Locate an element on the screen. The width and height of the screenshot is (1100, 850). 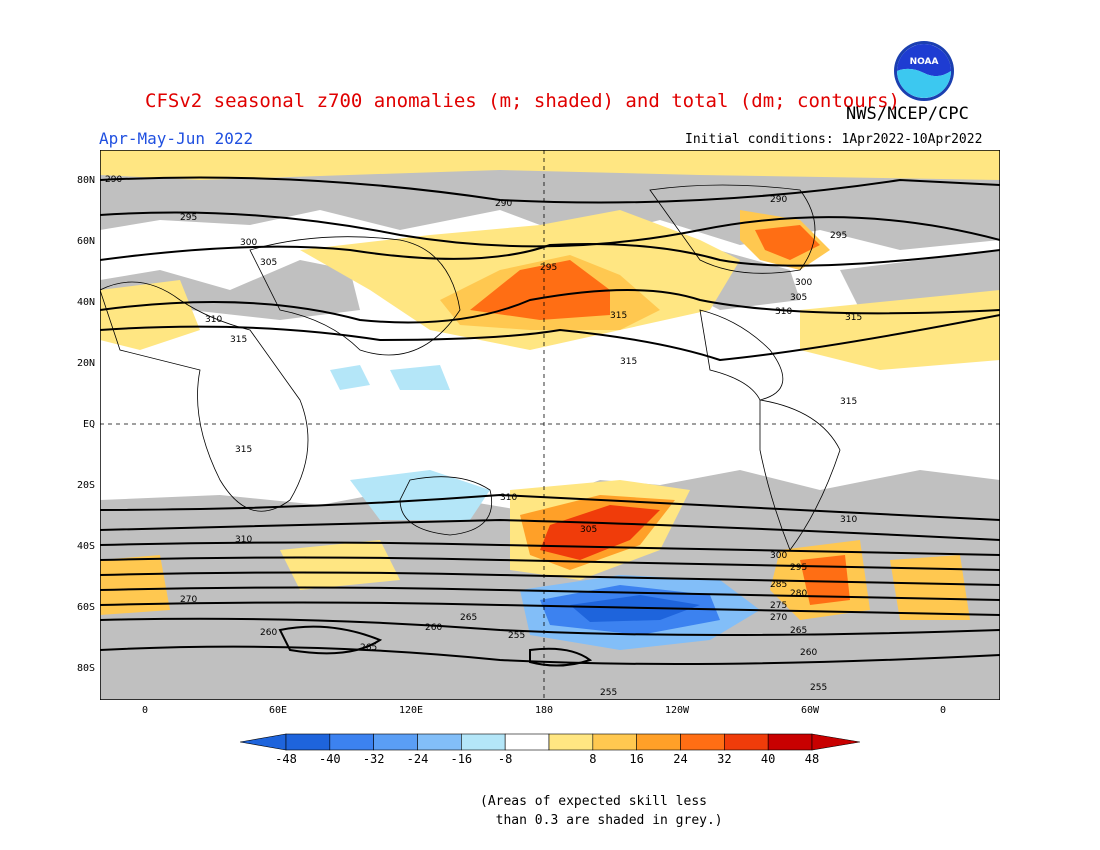
colorbar-label: -48 is located at coordinates (286, 759).